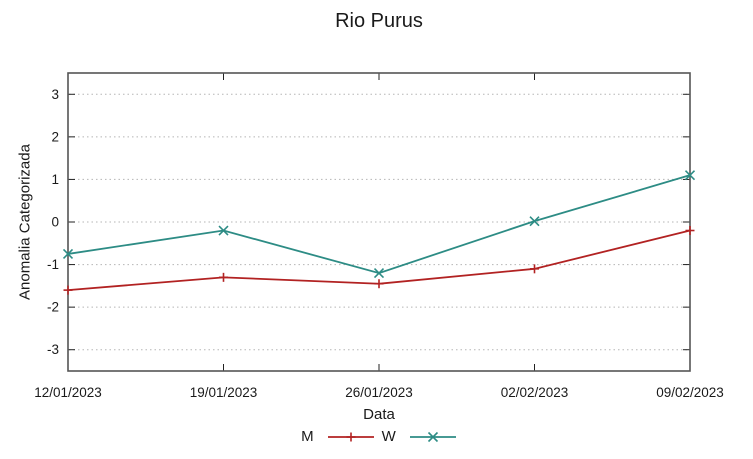 Image resolution: width=753 pixels, height=459 pixels. What do you see at coordinates (55, 222) in the screenshot?
I see `y-tick-label: 0` at bounding box center [55, 222].